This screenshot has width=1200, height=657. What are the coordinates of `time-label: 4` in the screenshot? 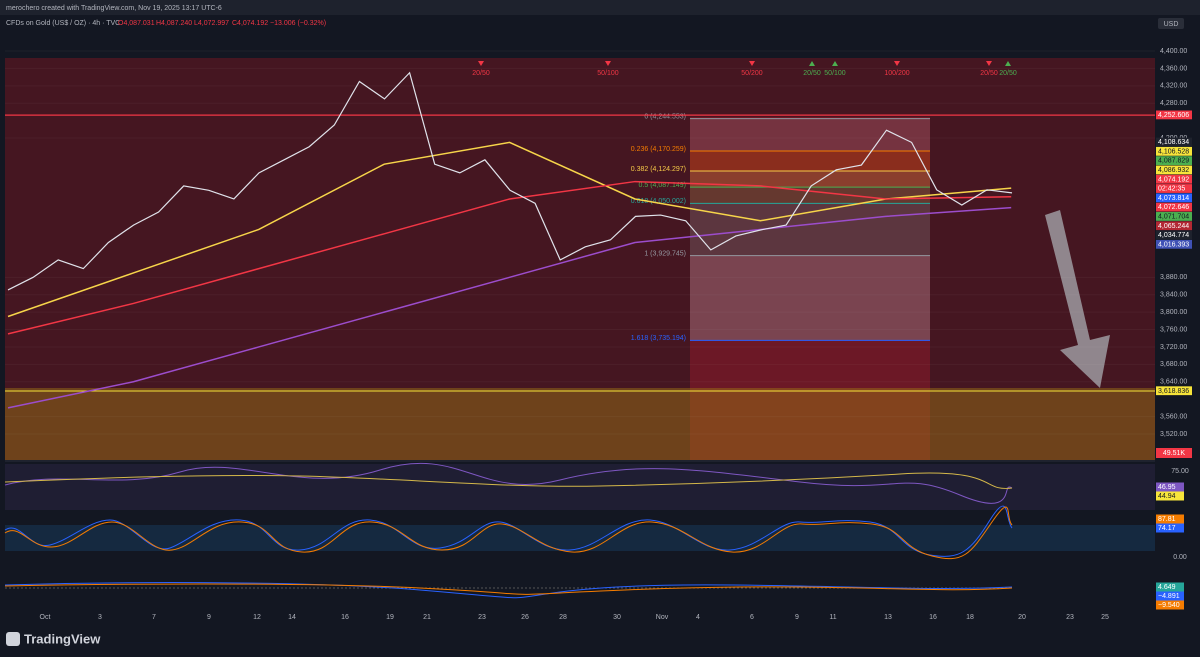 It's located at (698, 617).